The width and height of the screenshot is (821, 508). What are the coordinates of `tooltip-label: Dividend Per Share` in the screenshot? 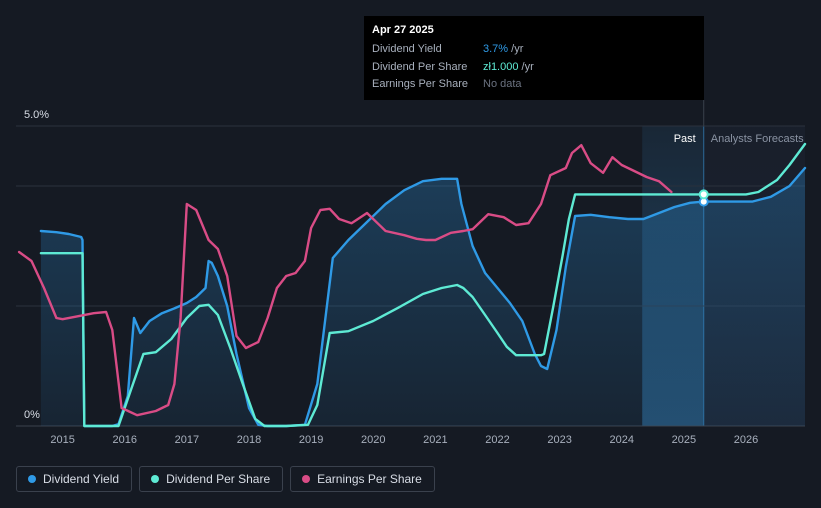 It's located at (420, 66).